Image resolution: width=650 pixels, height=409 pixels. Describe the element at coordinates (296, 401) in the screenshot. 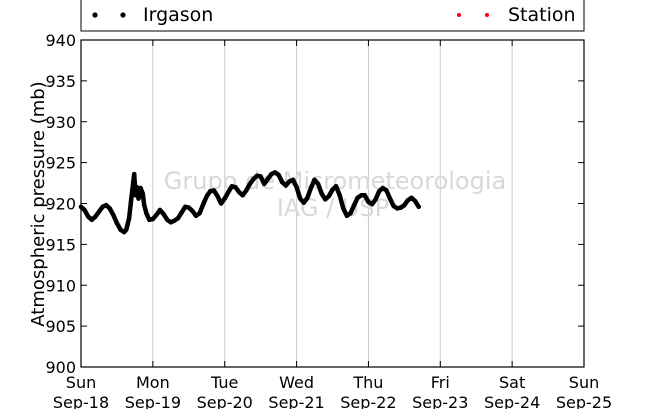

I see `x-tick-date-label: Sep-21` at that location.